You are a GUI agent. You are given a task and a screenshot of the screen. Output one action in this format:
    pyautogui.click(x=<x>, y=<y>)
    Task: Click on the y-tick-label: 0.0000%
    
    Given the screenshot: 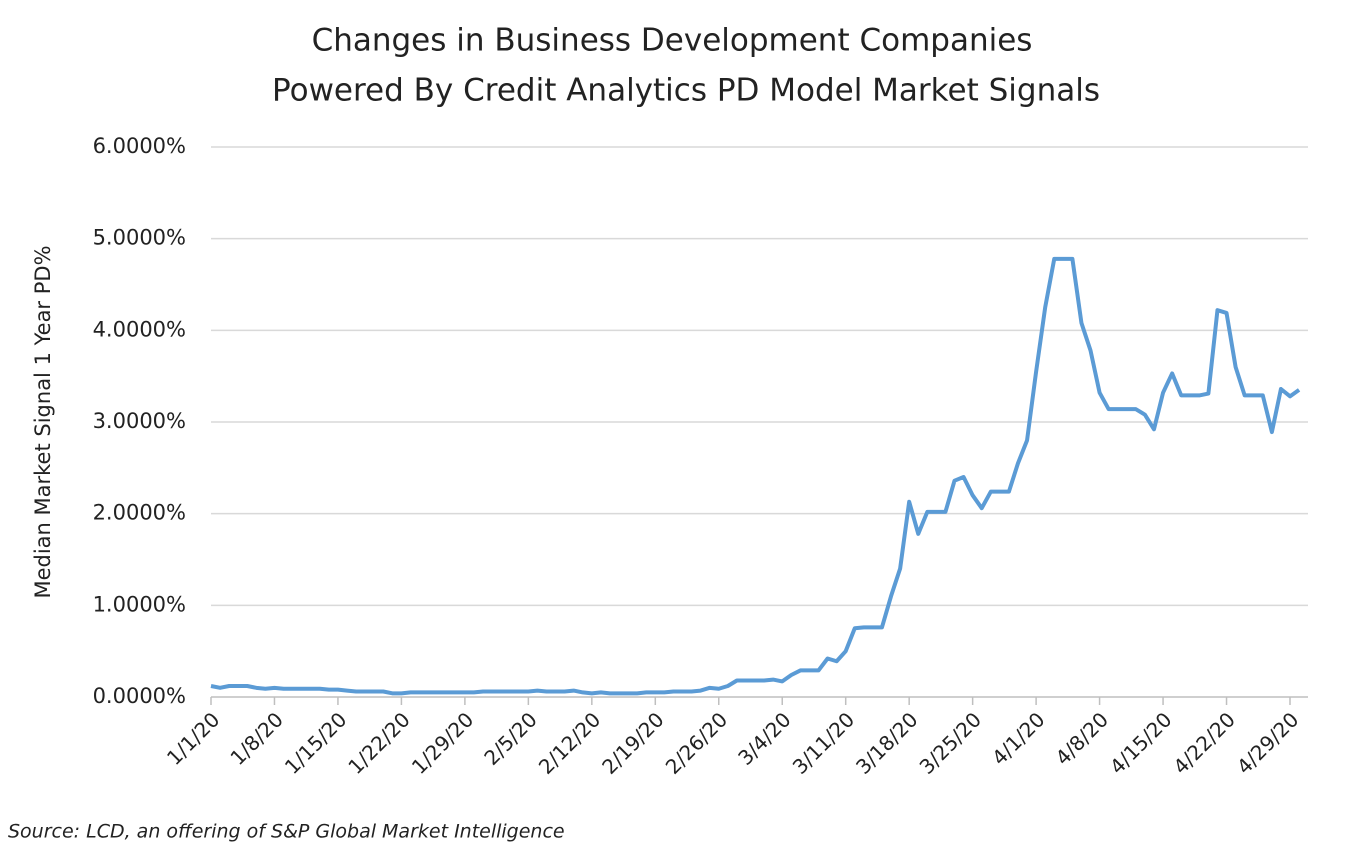 What is the action you would take?
    pyautogui.click(x=139, y=696)
    